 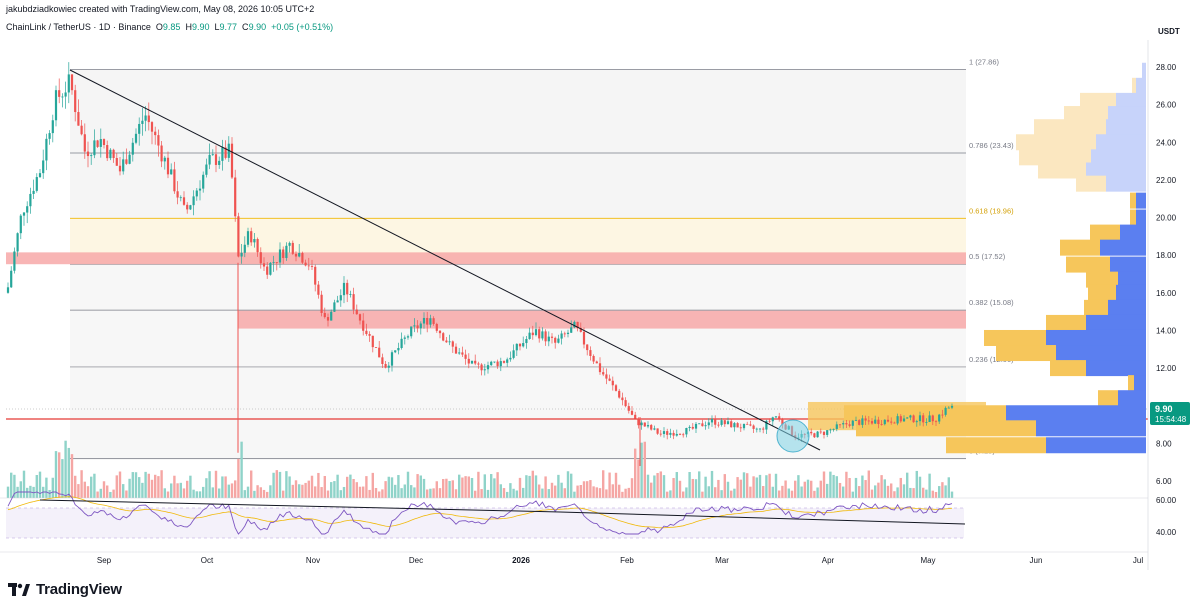 I want to click on price-axis-label: 28.00, so click(x=1166, y=67).